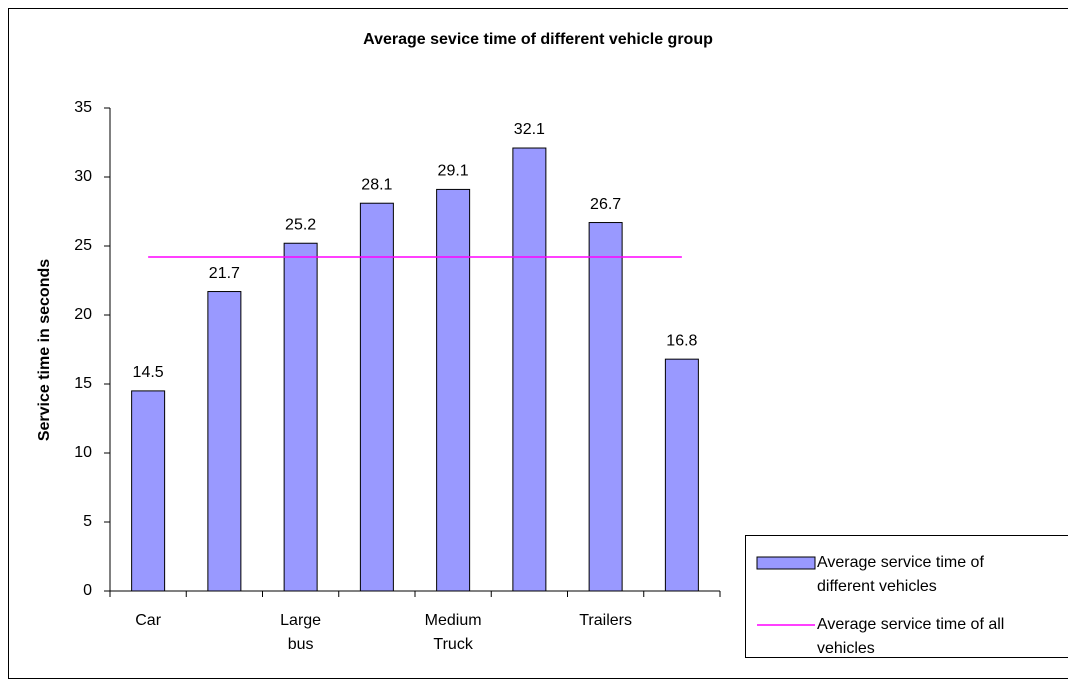  Describe the element at coordinates (87, 521) in the screenshot. I see `y-tick-label: 5` at that location.